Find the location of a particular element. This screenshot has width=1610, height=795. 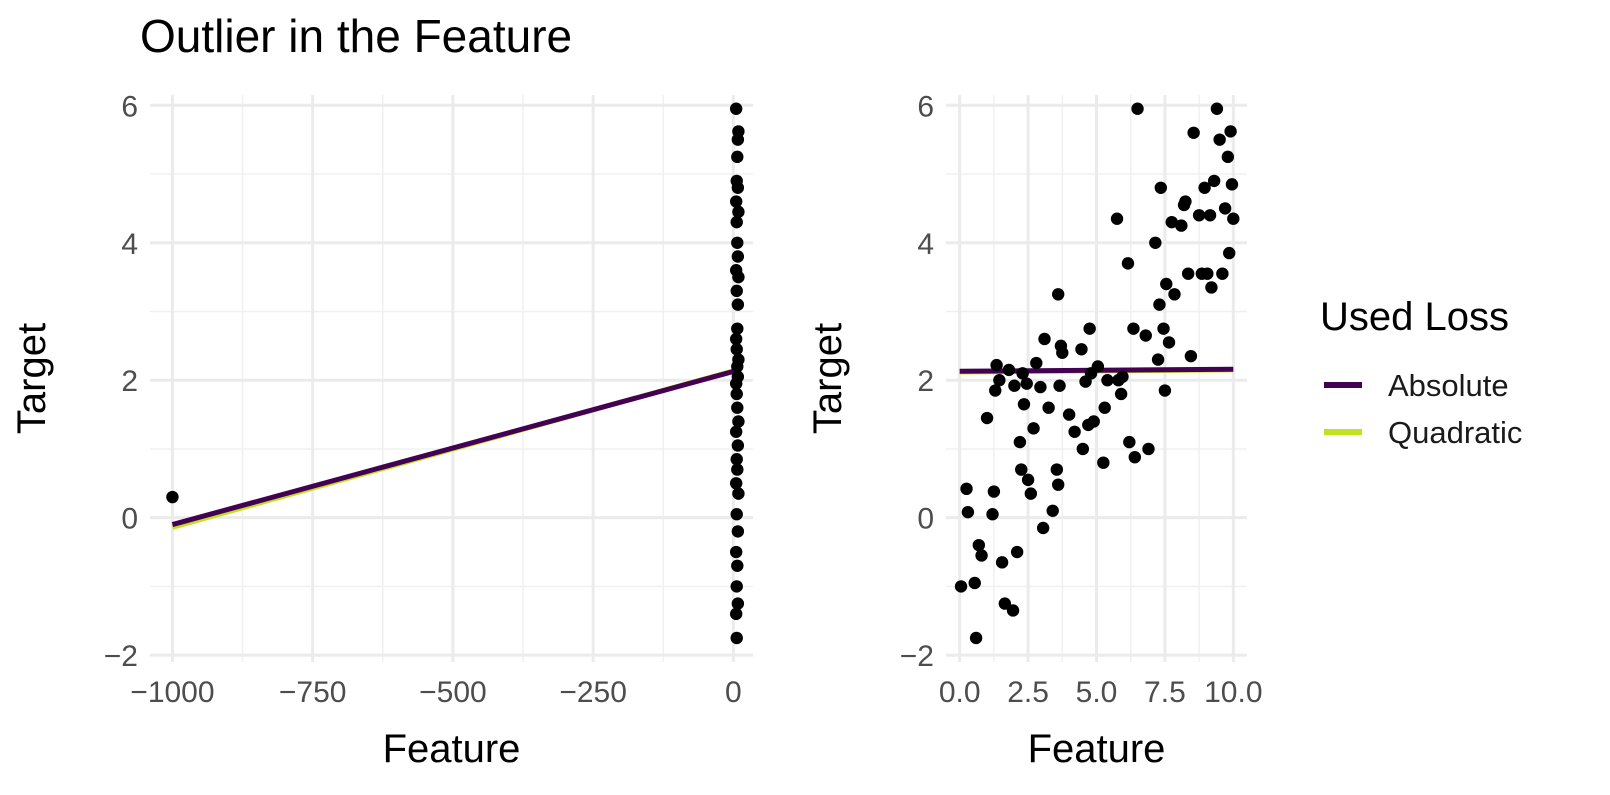

chart-title: Outlier in the Feature is located at coordinates (356, 36).